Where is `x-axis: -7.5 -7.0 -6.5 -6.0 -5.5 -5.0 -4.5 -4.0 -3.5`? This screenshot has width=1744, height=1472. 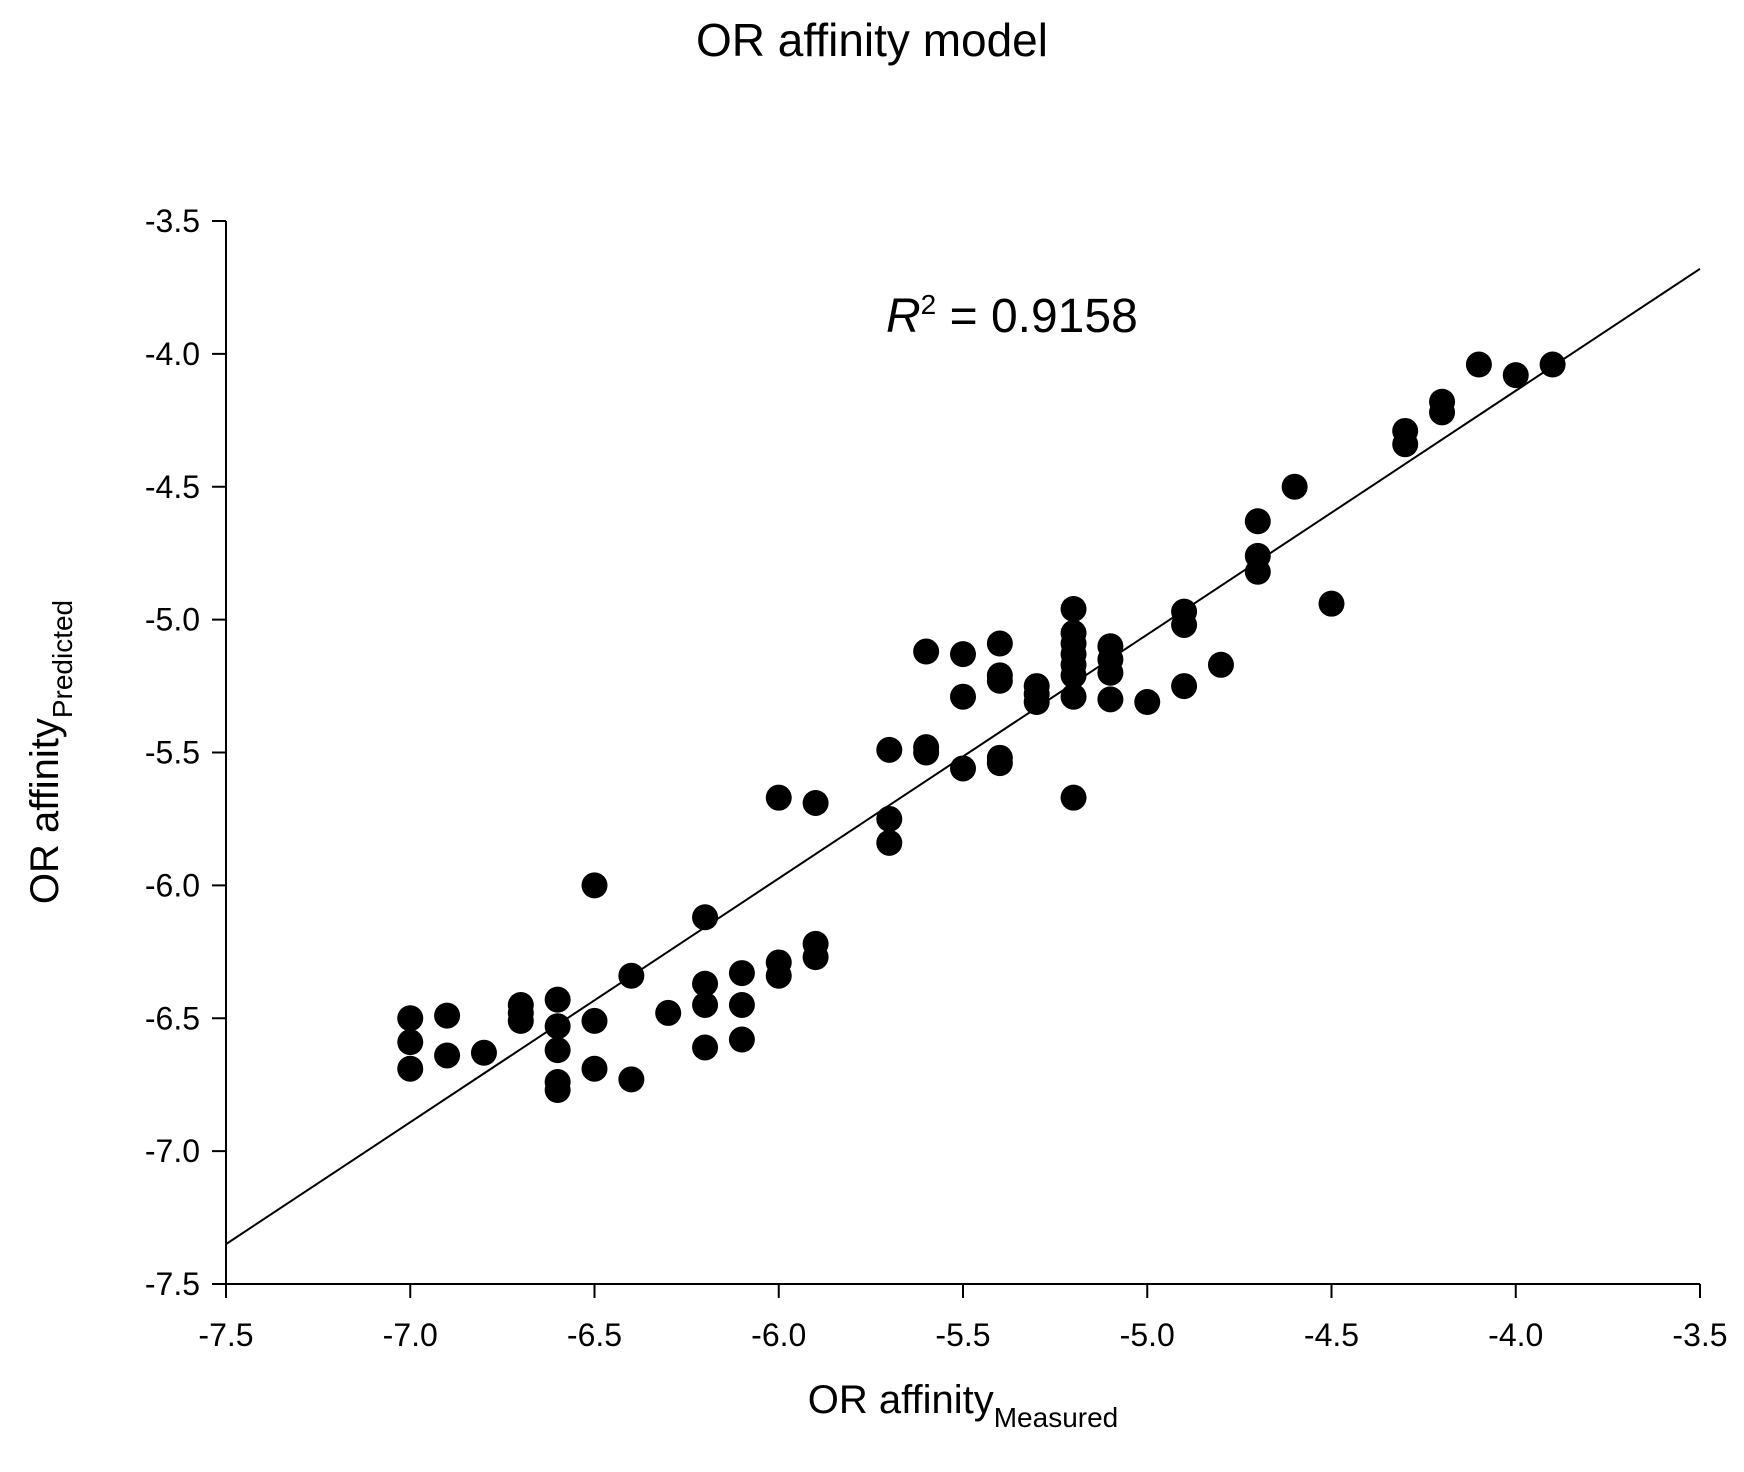
x-axis: -7.5 -7.0 -6.5 -6.0 -5.5 -5.0 -4.5 -4.0 -3.5 is located at coordinates (963, 1318).